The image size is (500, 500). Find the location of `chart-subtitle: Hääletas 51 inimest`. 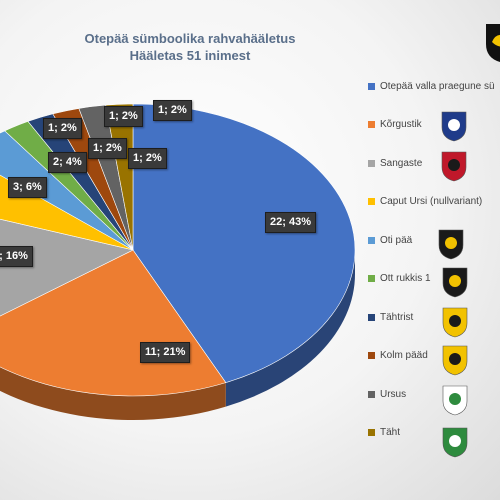

chart-subtitle: Hääletas 51 inimest is located at coordinates (190, 55).